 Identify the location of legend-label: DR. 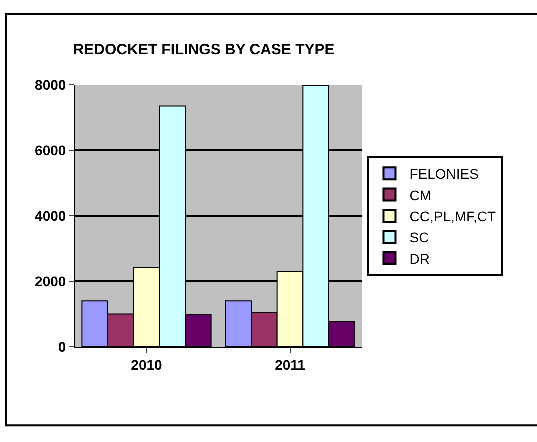
(420, 258).